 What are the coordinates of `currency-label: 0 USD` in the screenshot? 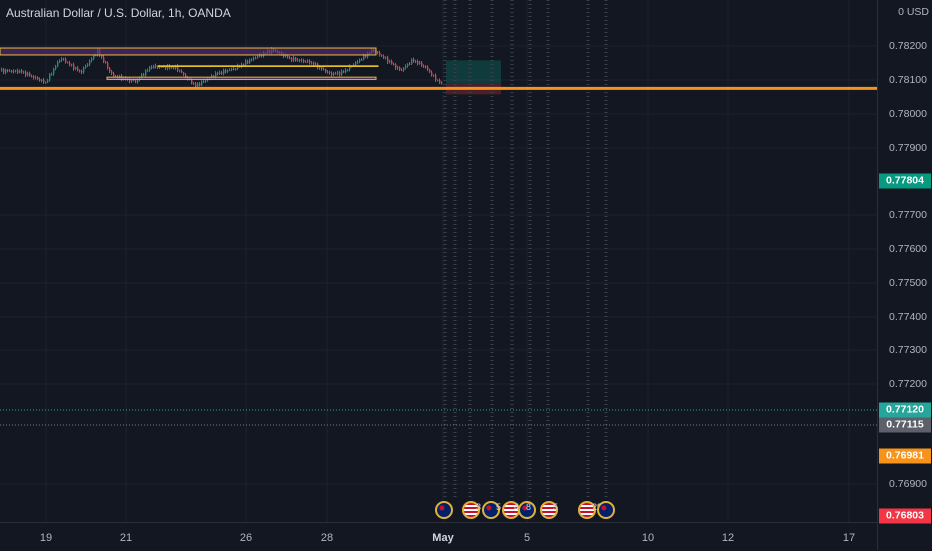 It's located at (913, 12).